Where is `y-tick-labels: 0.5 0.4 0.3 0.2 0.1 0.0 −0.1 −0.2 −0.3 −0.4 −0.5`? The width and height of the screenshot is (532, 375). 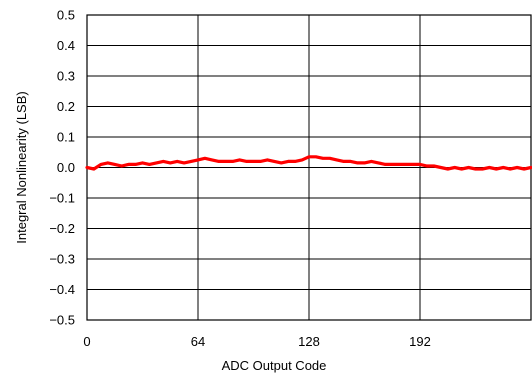 y-tick-labels: 0.5 0.4 0.3 0.2 0.1 0.0 −0.1 −0.2 −0.3 −0.4 −0.5 is located at coordinates (62, 168).